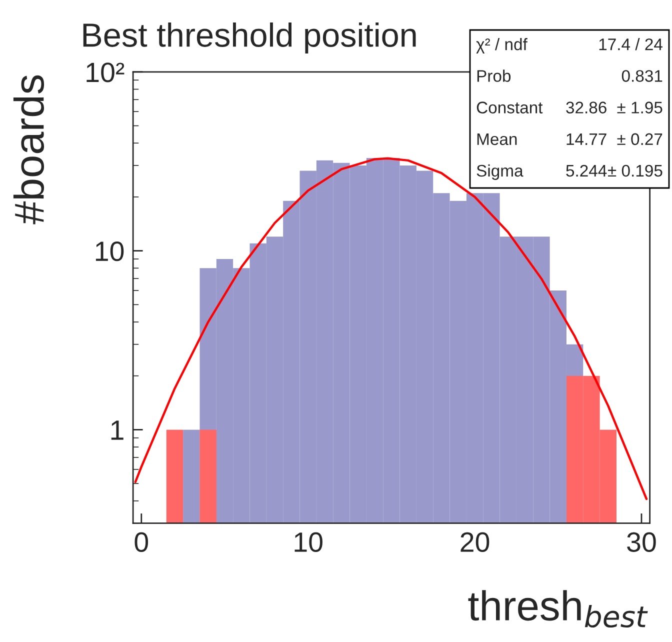 The height and width of the screenshot is (642, 672). I want to click on y-tick-label: 10, so click(110, 251).